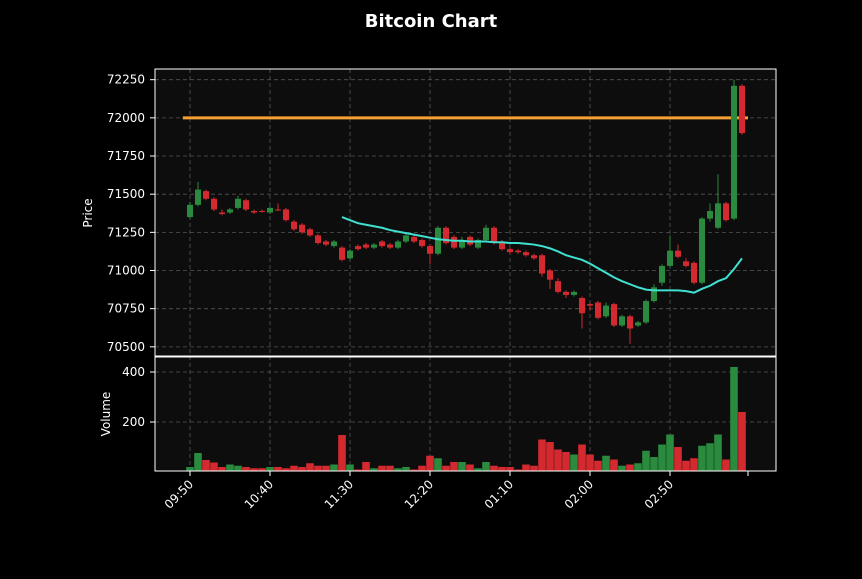 The width and height of the screenshot is (862, 579). I want to click on x-tick-label: 02:50, so click(659, 494).